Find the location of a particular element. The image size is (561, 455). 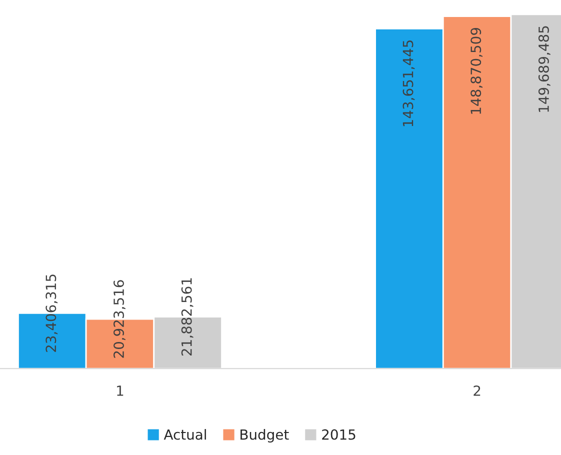

data-label: 149,689,485 is located at coordinates (544, 69).